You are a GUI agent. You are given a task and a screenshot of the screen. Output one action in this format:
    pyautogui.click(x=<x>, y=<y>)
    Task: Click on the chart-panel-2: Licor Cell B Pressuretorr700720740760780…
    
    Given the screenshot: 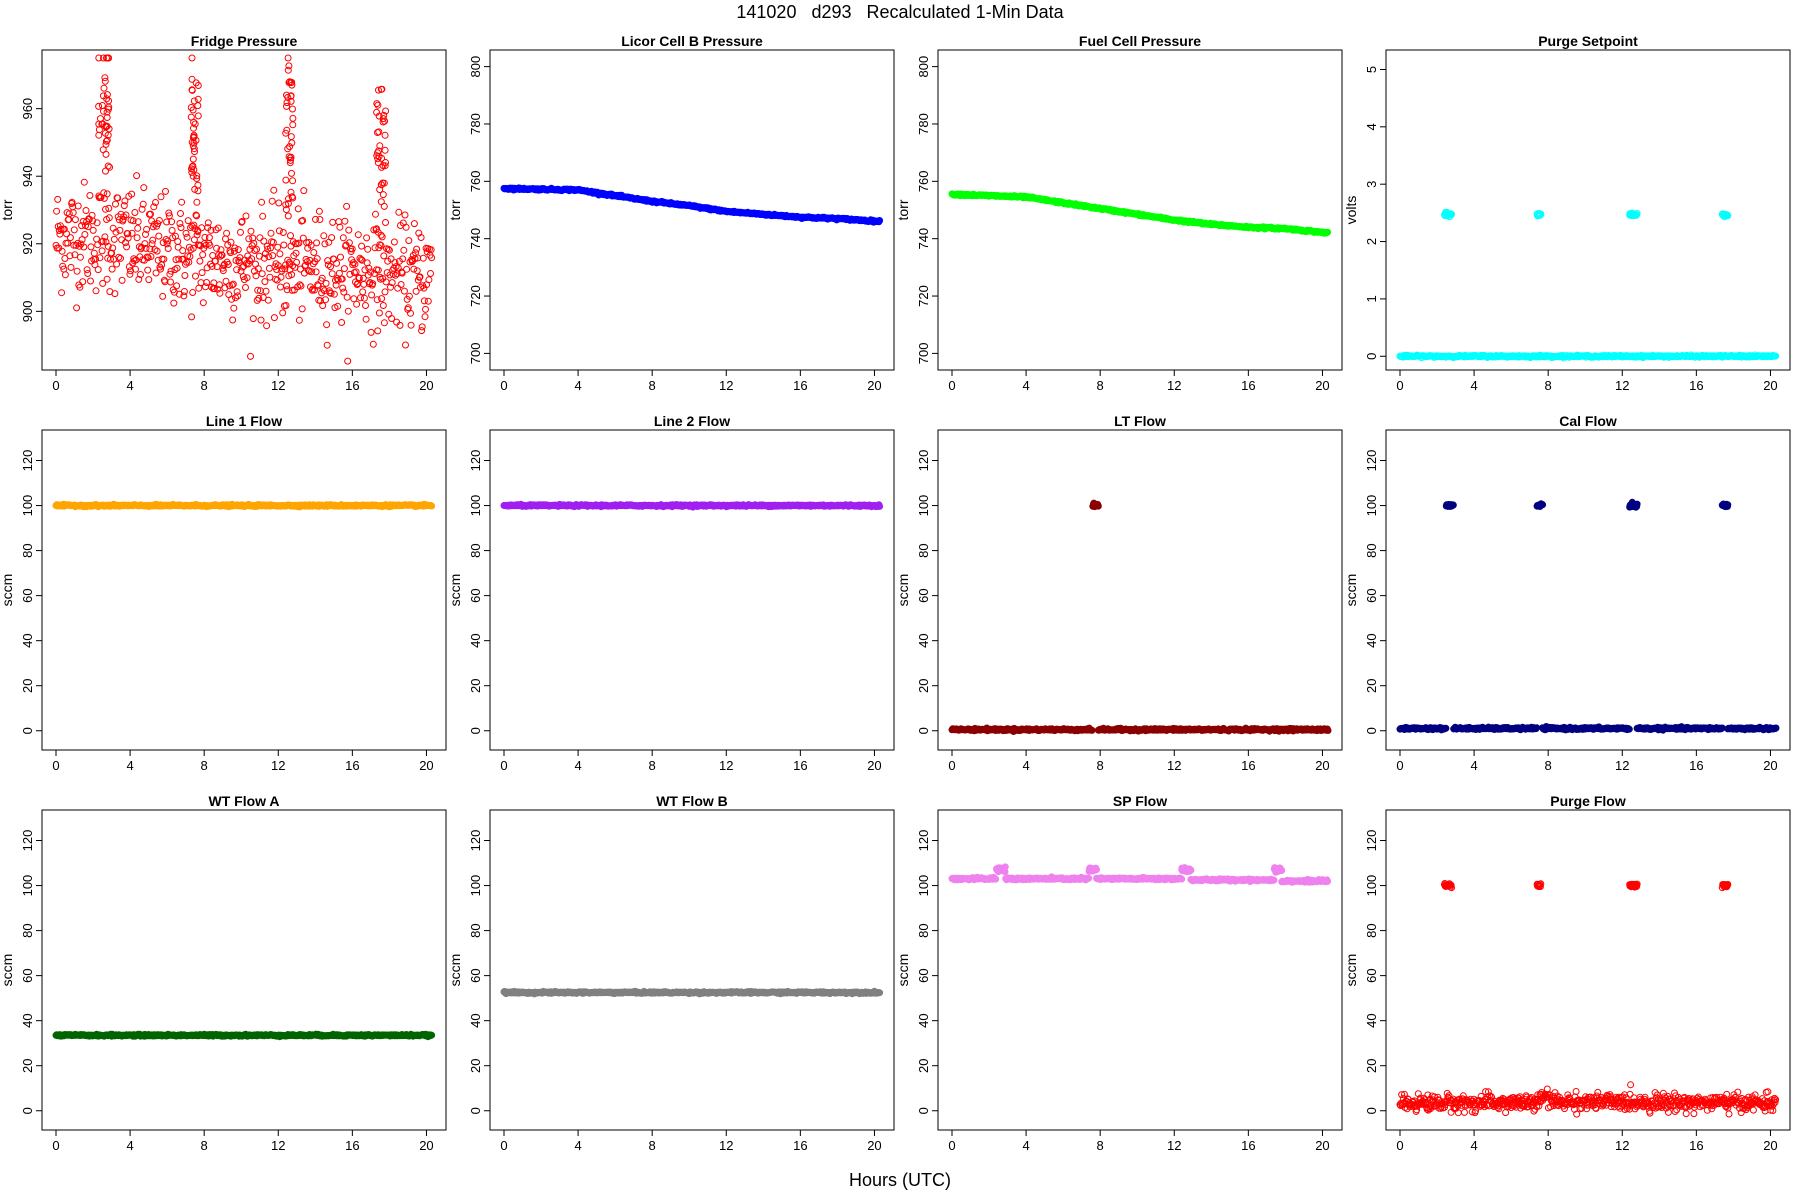 What is the action you would take?
    pyautogui.click(x=671, y=213)
    